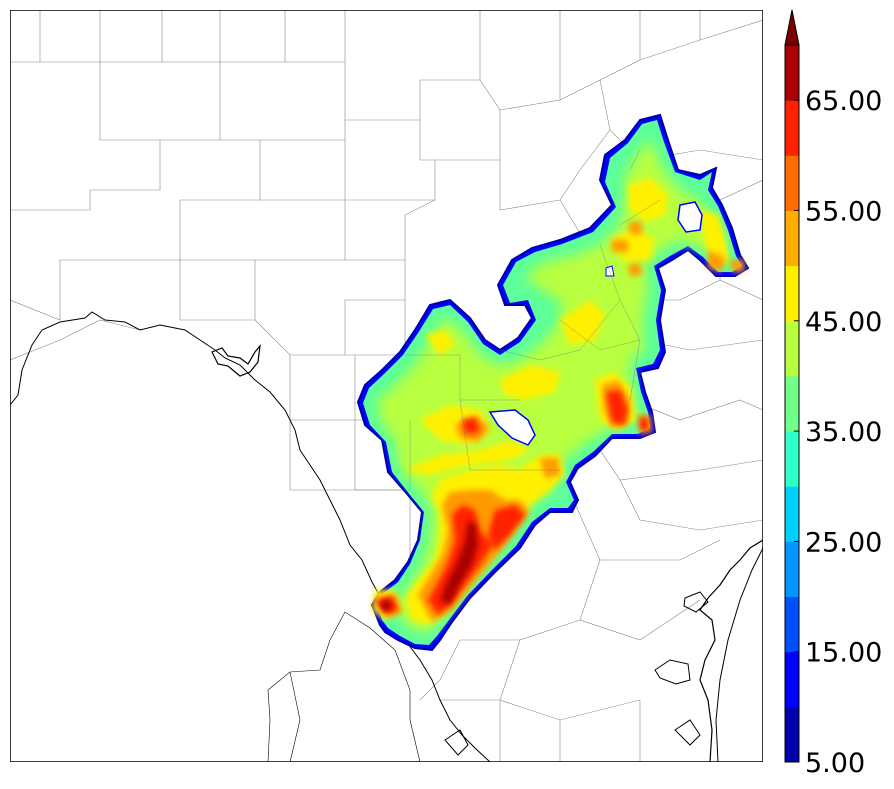 This screenshot has width=894, height=789. I want to click on gulf-coastline, so click(731, 650).